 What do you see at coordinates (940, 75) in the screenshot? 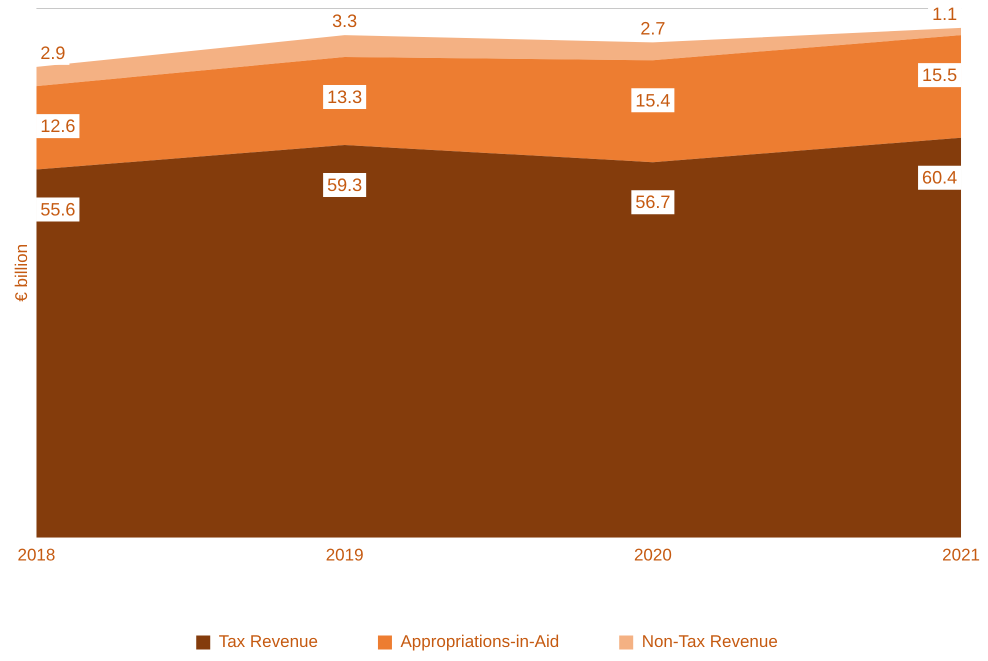
I see `data-label: 15.5` at bounding box center [940, 75].